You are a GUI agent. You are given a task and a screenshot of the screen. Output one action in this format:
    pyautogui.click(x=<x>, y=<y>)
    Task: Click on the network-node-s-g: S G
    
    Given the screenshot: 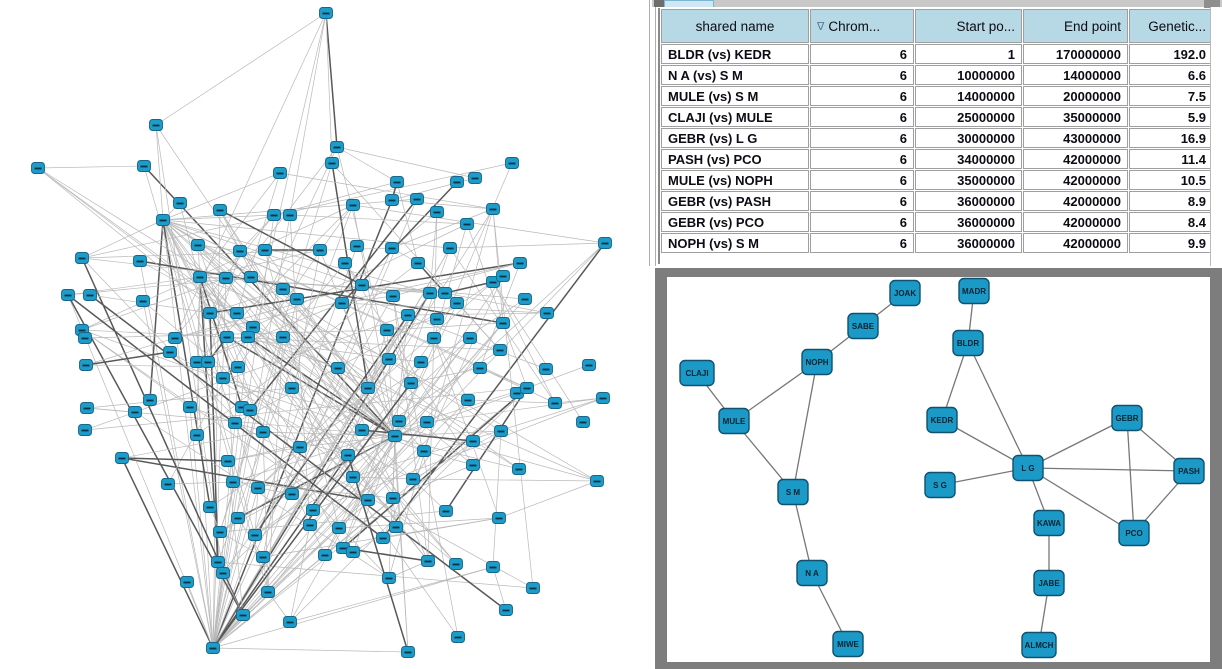 What is the action you would take?
    pyautogui.click(x=940, y=485)
    